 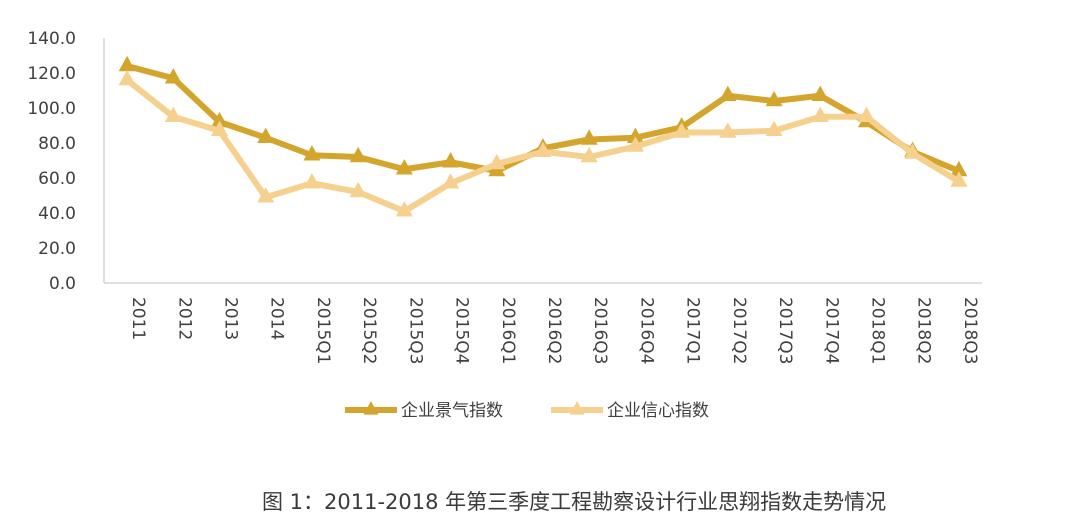 What do you see at coordinates (277, 318) in the screenshot?
I see `x-tick-label: 2014` at bounding box center [277, 318].